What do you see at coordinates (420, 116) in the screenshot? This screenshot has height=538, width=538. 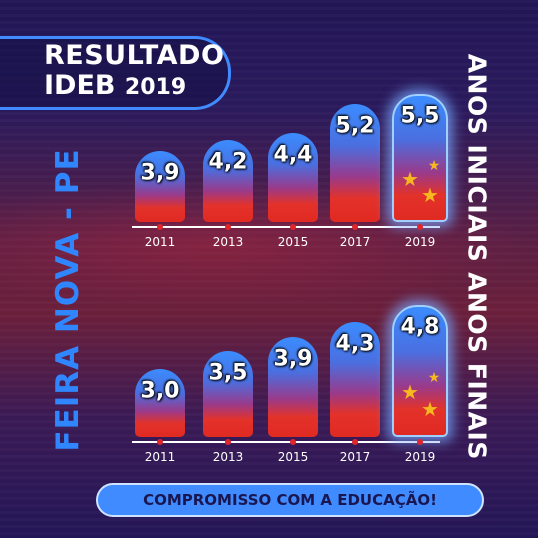 I see `data-label: 5,5` at bounding box center [420, 116].